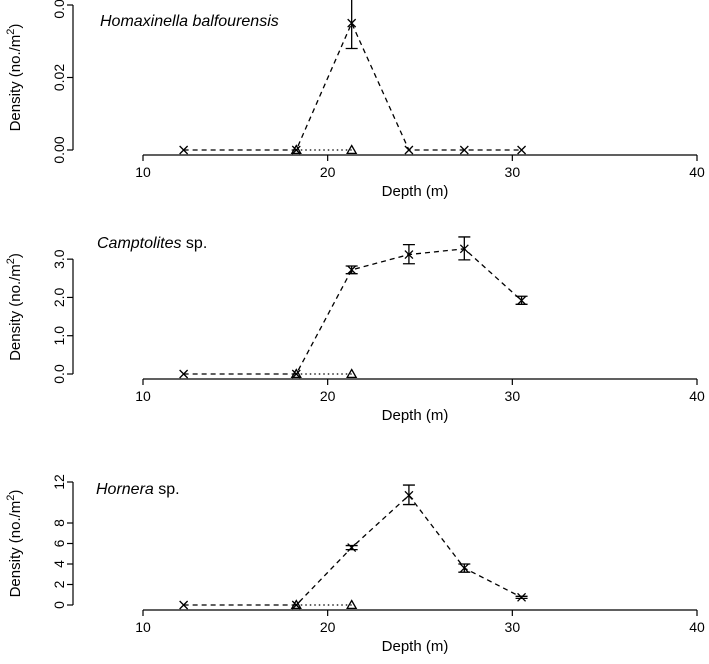 The image size is (709, 664). Describe the element at coordinates (59, 605) in the screenshot. I see `y-tick-label: 0` at that location.